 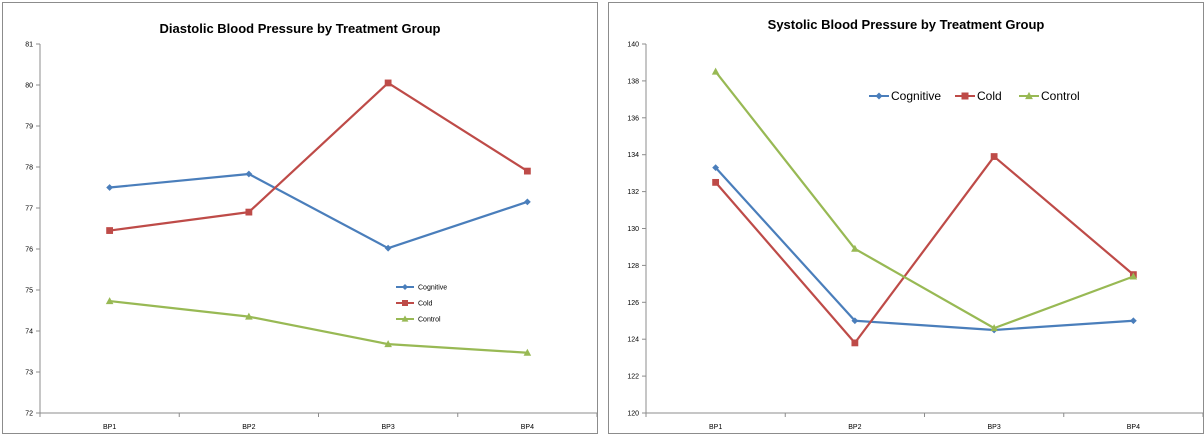 I want to click on series-cognitive, so click(x=318, y=211).